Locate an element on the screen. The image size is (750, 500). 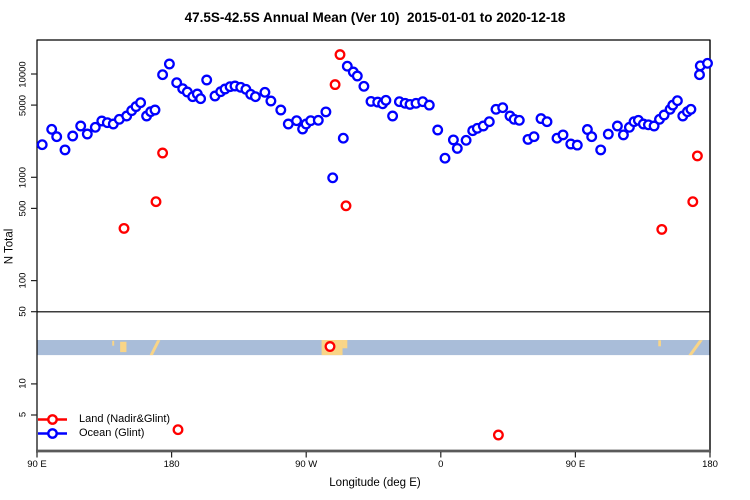
legend-label-land: Land (Nadir&Glint) is located at coordinates (125, 419).